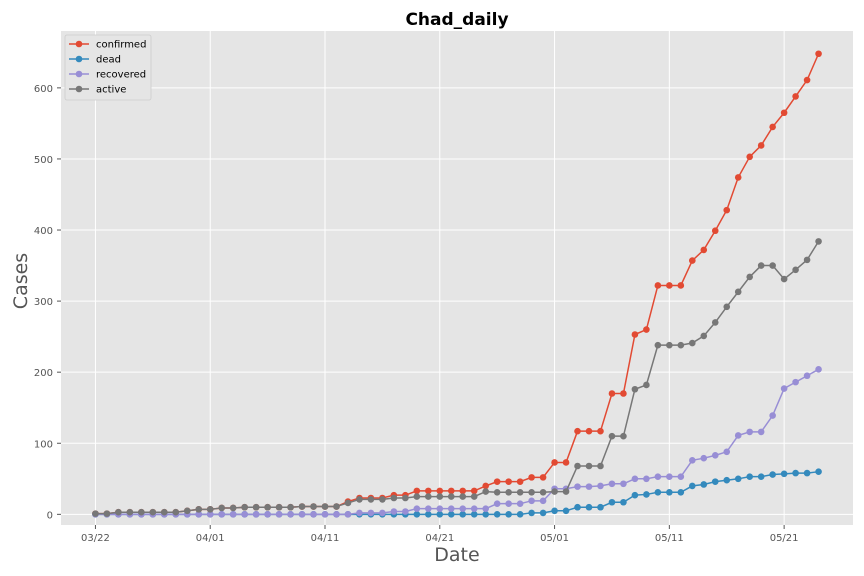 This screenshot has height=576, width=864. I want to click on y-tick-label: 600, so click(43, 89).